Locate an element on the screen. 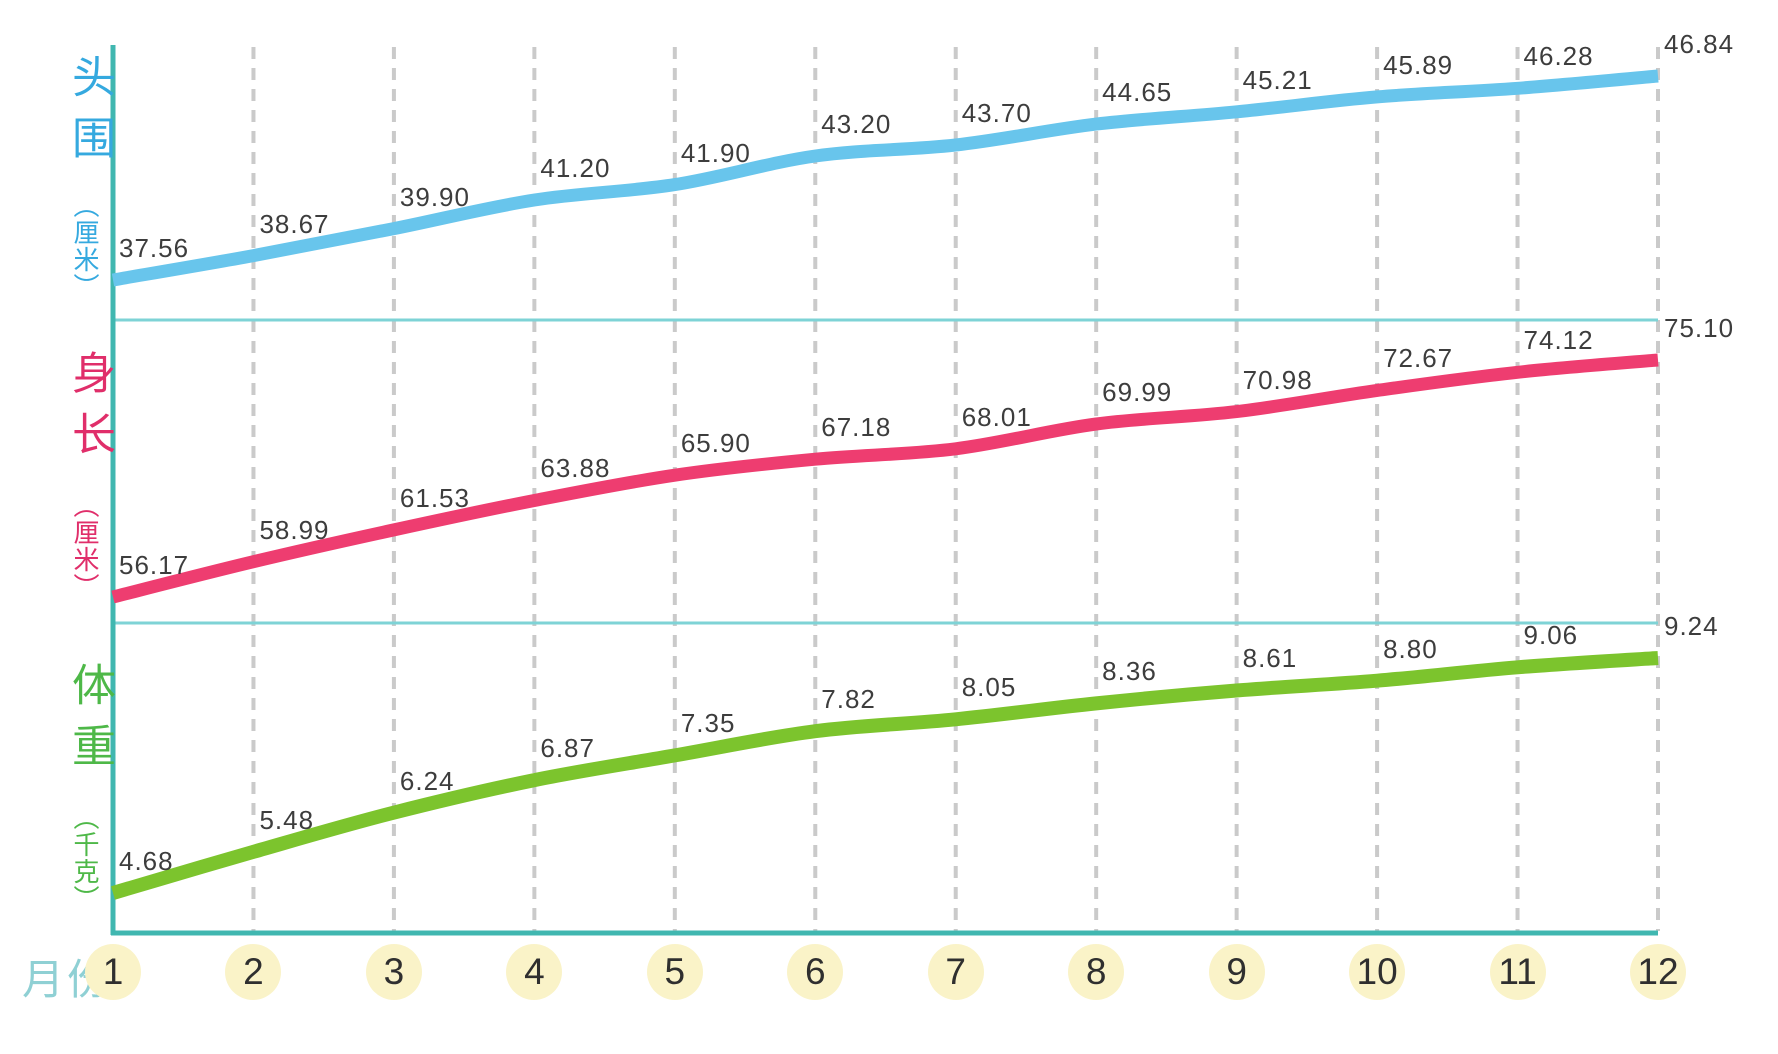 This screenshot has height=1054, width=1778. series-title-head-circumference: 头围 is located at coordinates (89, 115).